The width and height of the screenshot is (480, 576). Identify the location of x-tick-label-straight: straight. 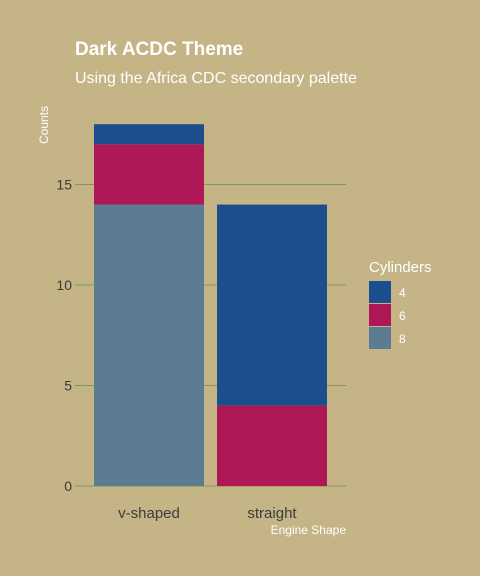
(272, 513).